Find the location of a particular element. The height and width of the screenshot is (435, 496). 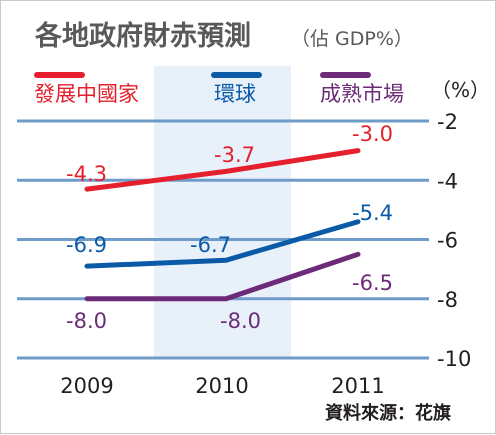

data-label: -6.9 is located at coordinates (86, 245).